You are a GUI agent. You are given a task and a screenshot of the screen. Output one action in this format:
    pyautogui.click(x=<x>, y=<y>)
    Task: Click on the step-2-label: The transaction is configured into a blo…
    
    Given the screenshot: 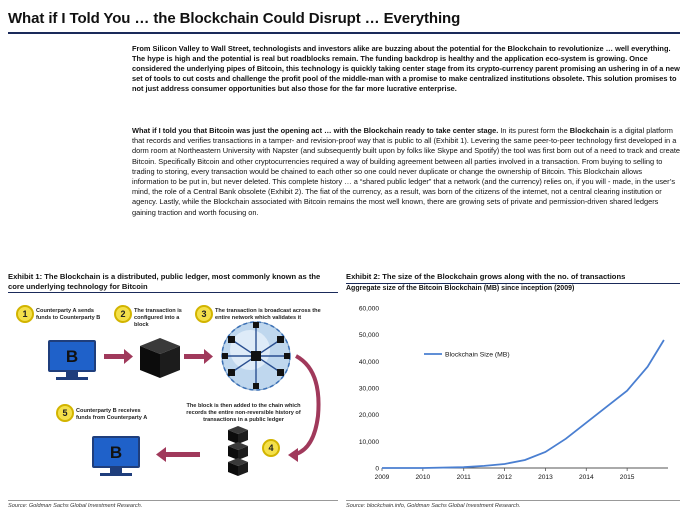 What is the action you would take?
    pyautogui.click(x=158, y=318)
    